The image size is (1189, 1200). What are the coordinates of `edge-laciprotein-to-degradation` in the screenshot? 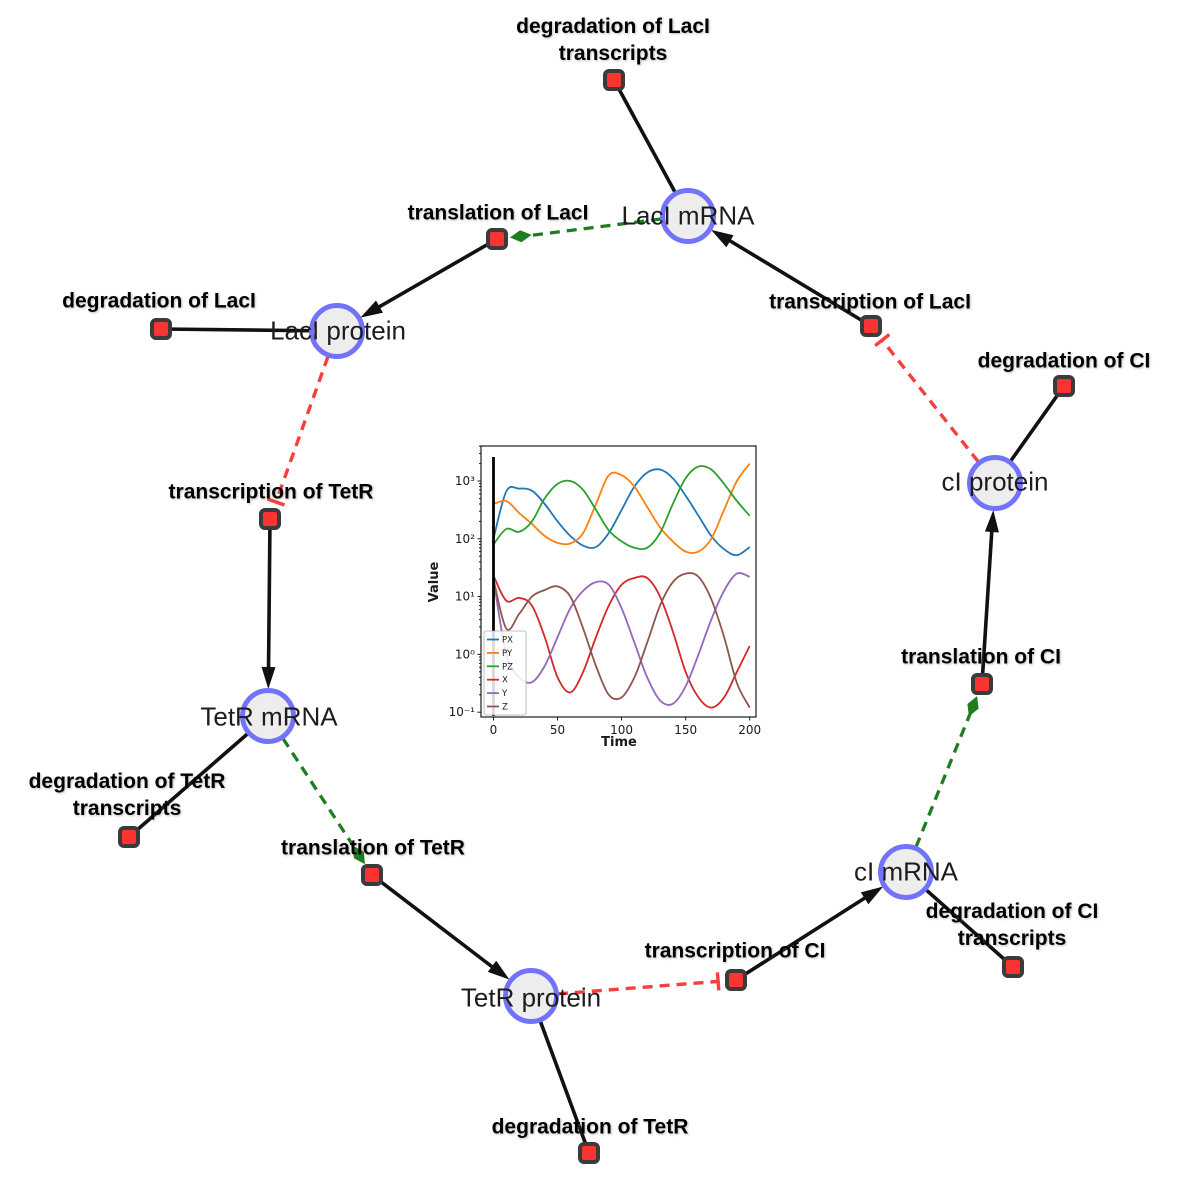 It's located at (249, 330).